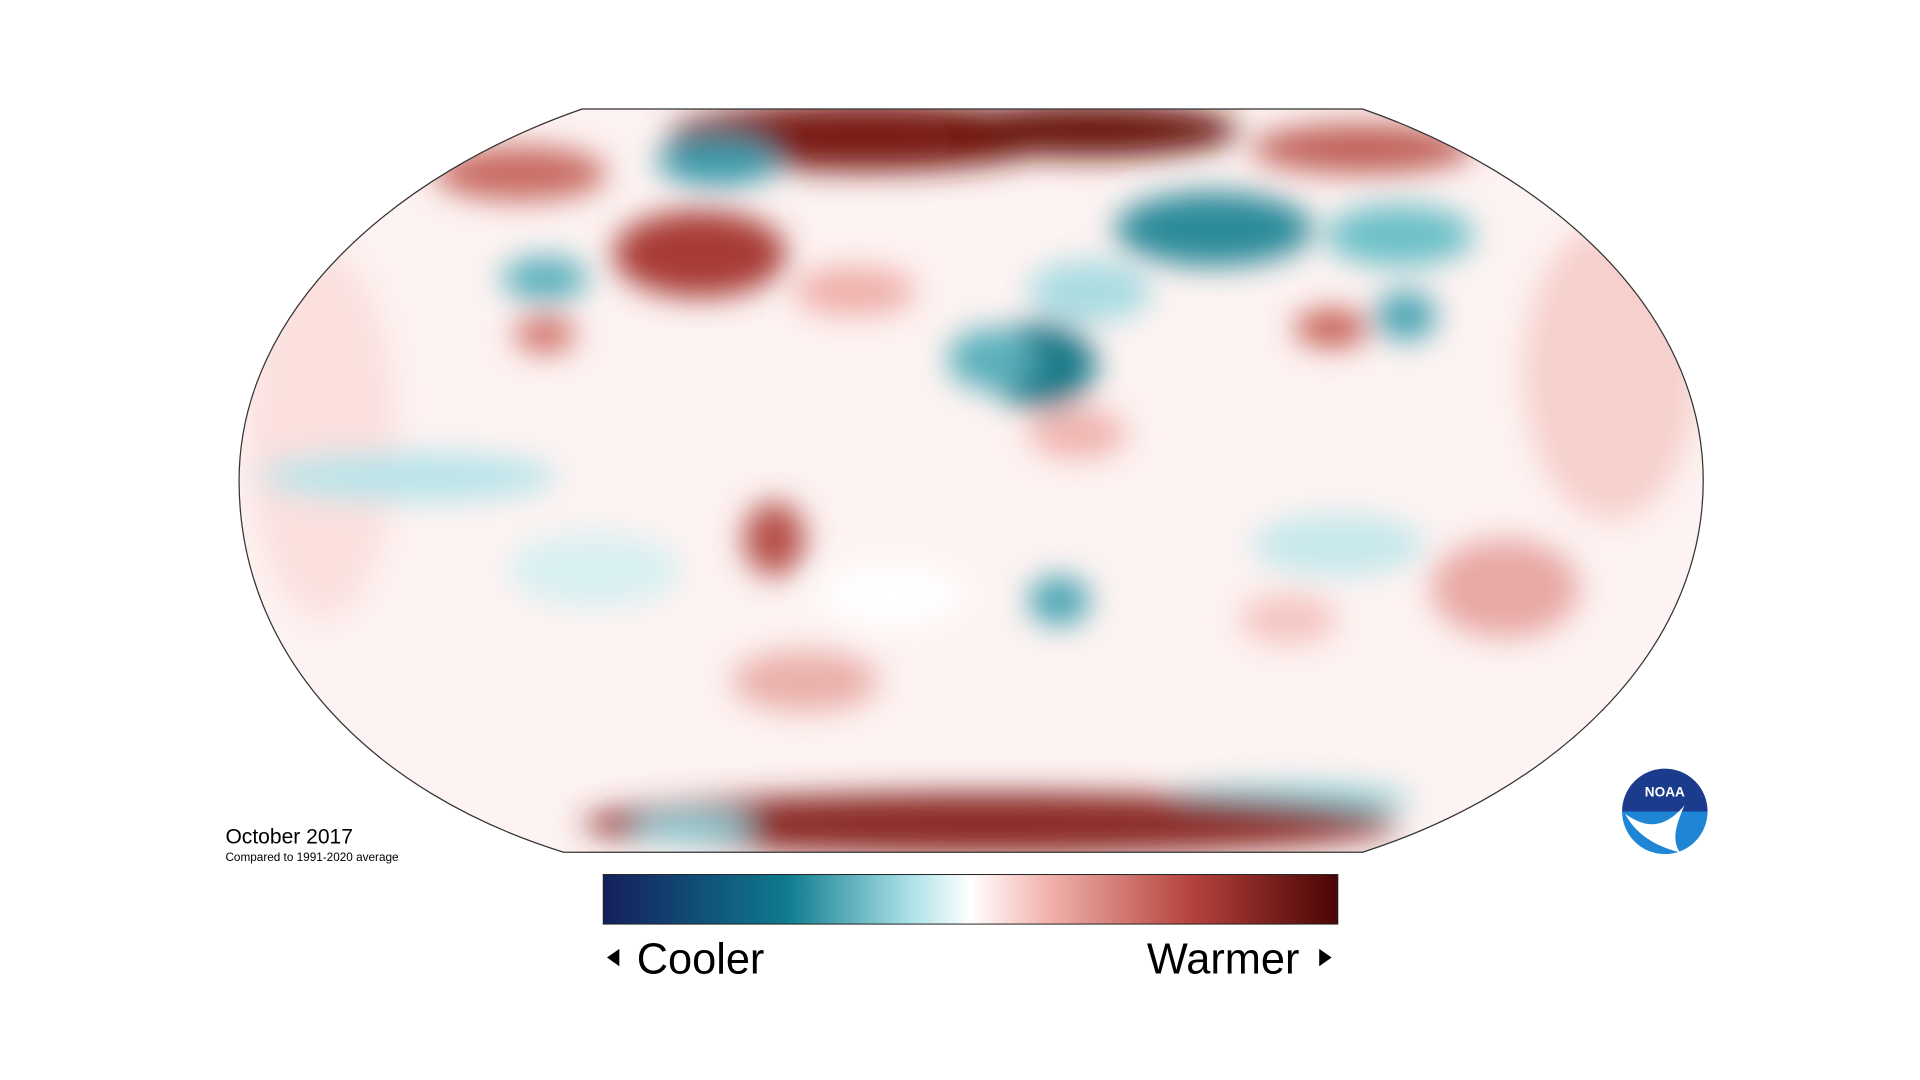 This screenshot has width=1920, height=1080. What do you see at coordinates (312, 857) in the screenshot?
I see `map-subtitle: Compared to 1991-2020 average` at bounding box center [312, 857].